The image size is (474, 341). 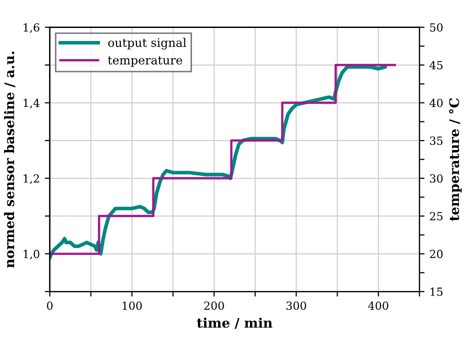 What do you see at coordinates (234, 323) in the screenshot?
I see `x-axis-title: time / min` at bounding box center [234, 323].